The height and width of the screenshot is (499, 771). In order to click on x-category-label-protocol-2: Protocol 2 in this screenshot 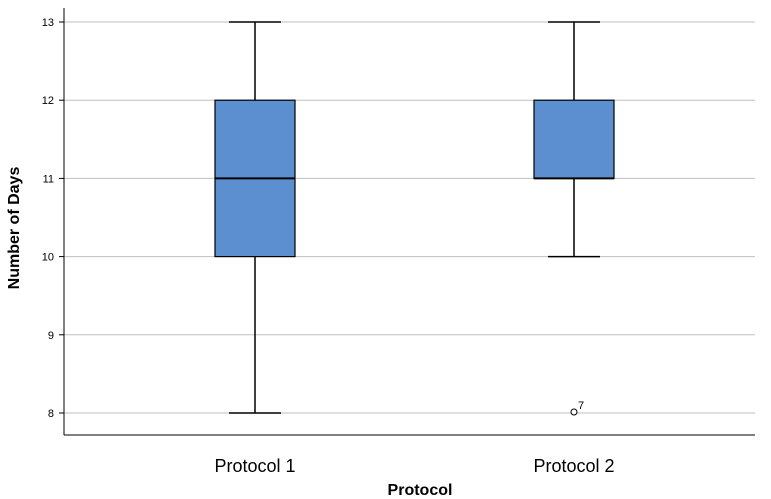, I will do `click(573, 466)`.